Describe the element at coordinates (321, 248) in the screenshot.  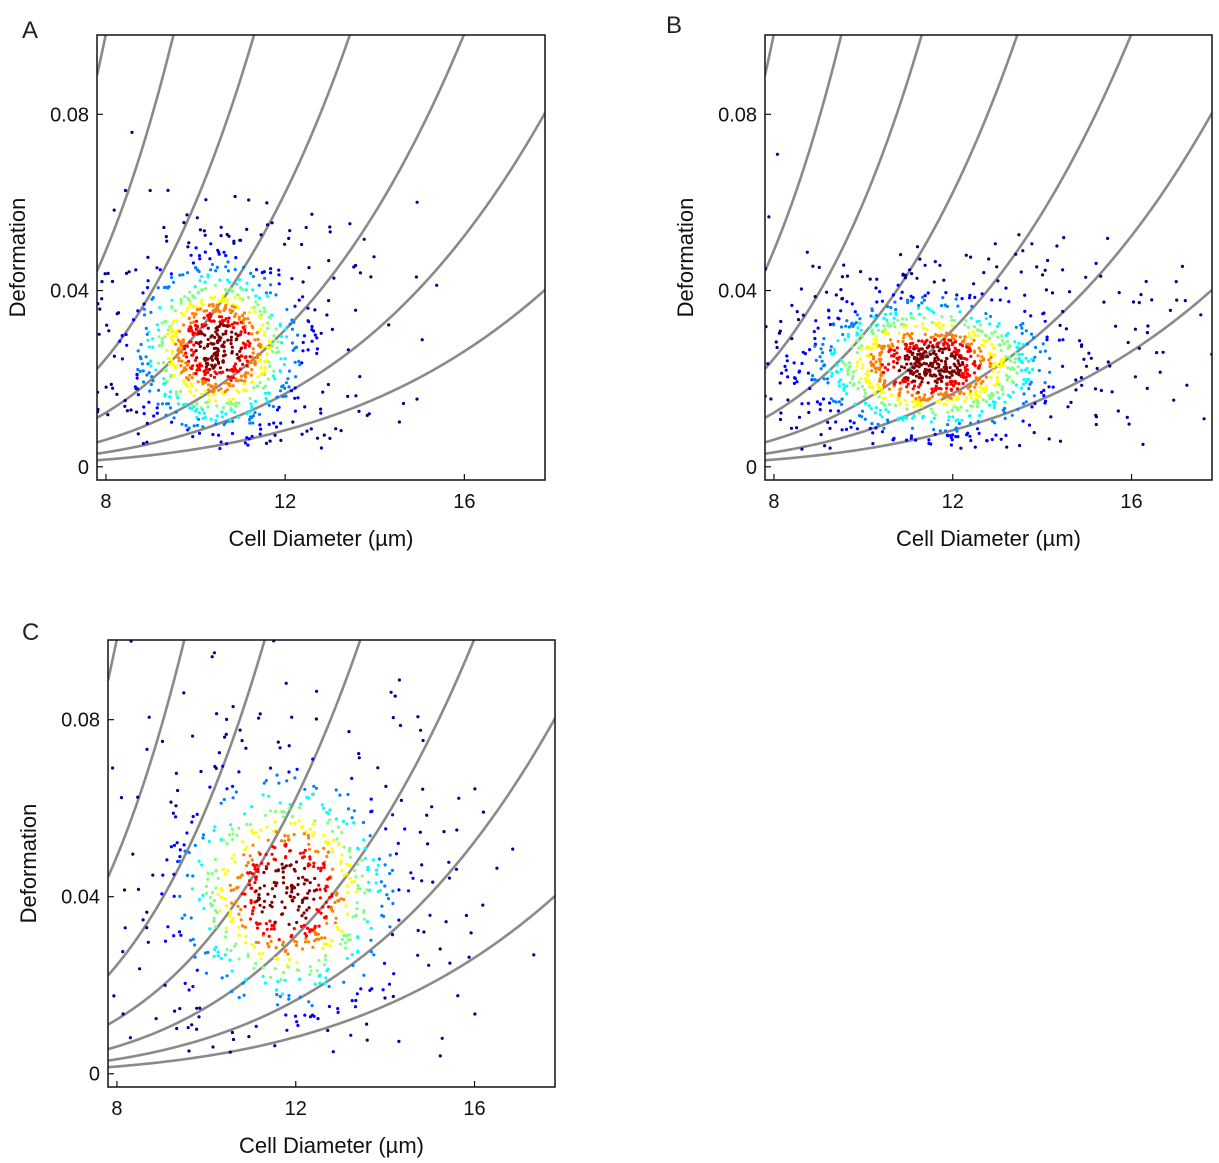
I see `plot-area` at that location.